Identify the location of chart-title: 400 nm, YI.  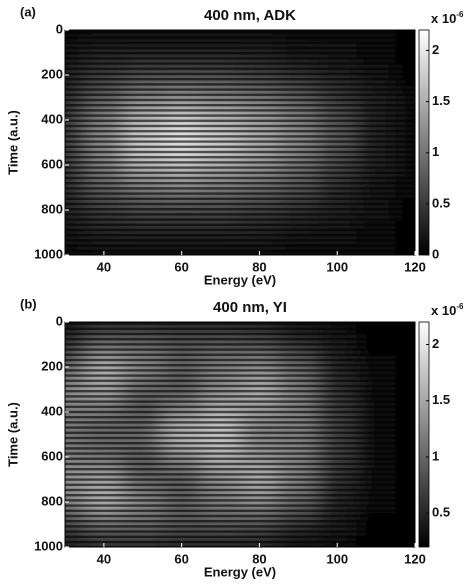
(250, 307).